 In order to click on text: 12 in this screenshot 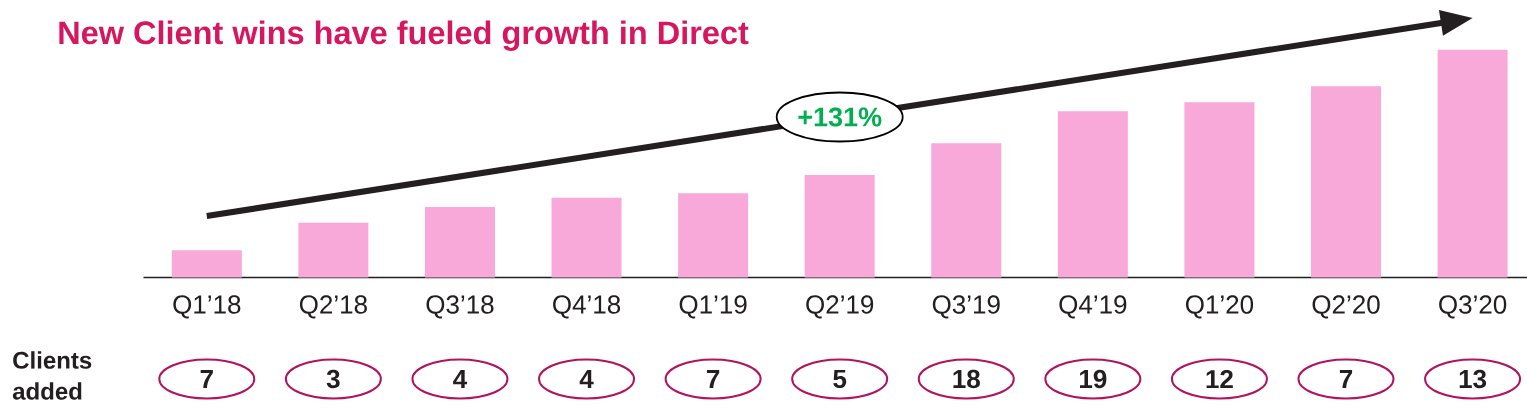, I will do `click(1219, 379)`.